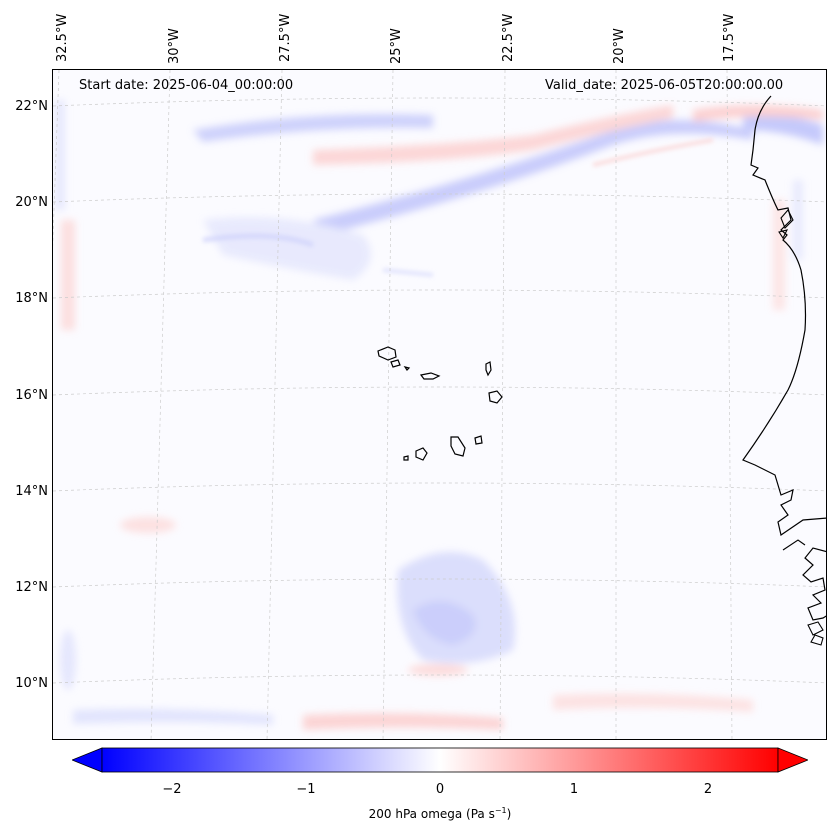  What do you see at coordinates (729, 404) in the screenshot?
I see `meridian-17-5w` at bounding box center [729, 404].